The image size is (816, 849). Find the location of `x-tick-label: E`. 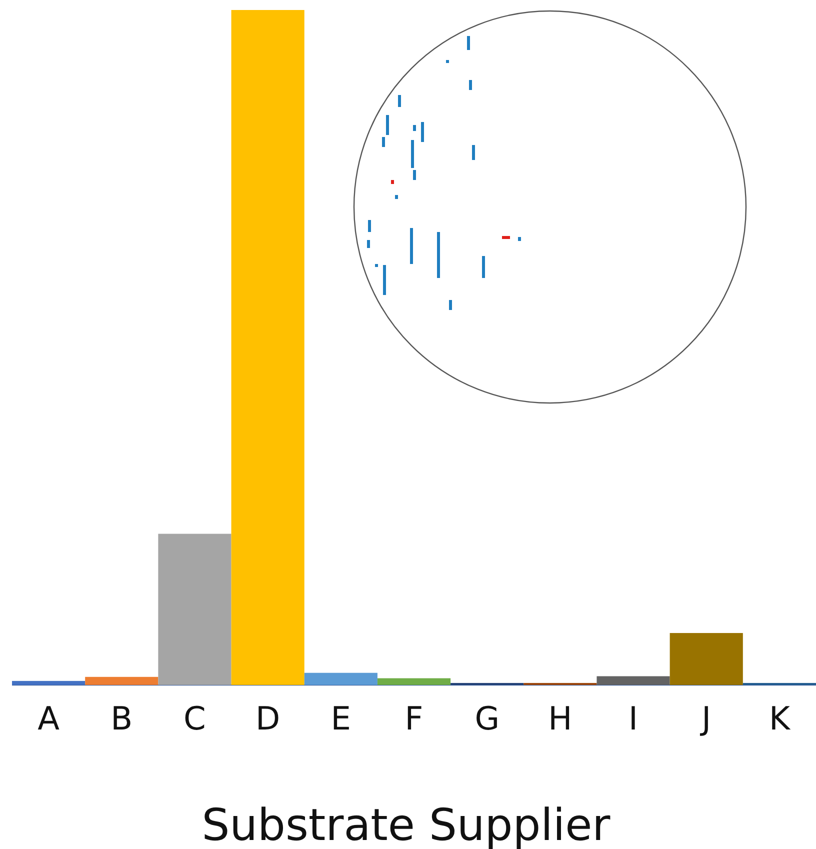

x-tick-label: E is located at coordinates (341, 719).